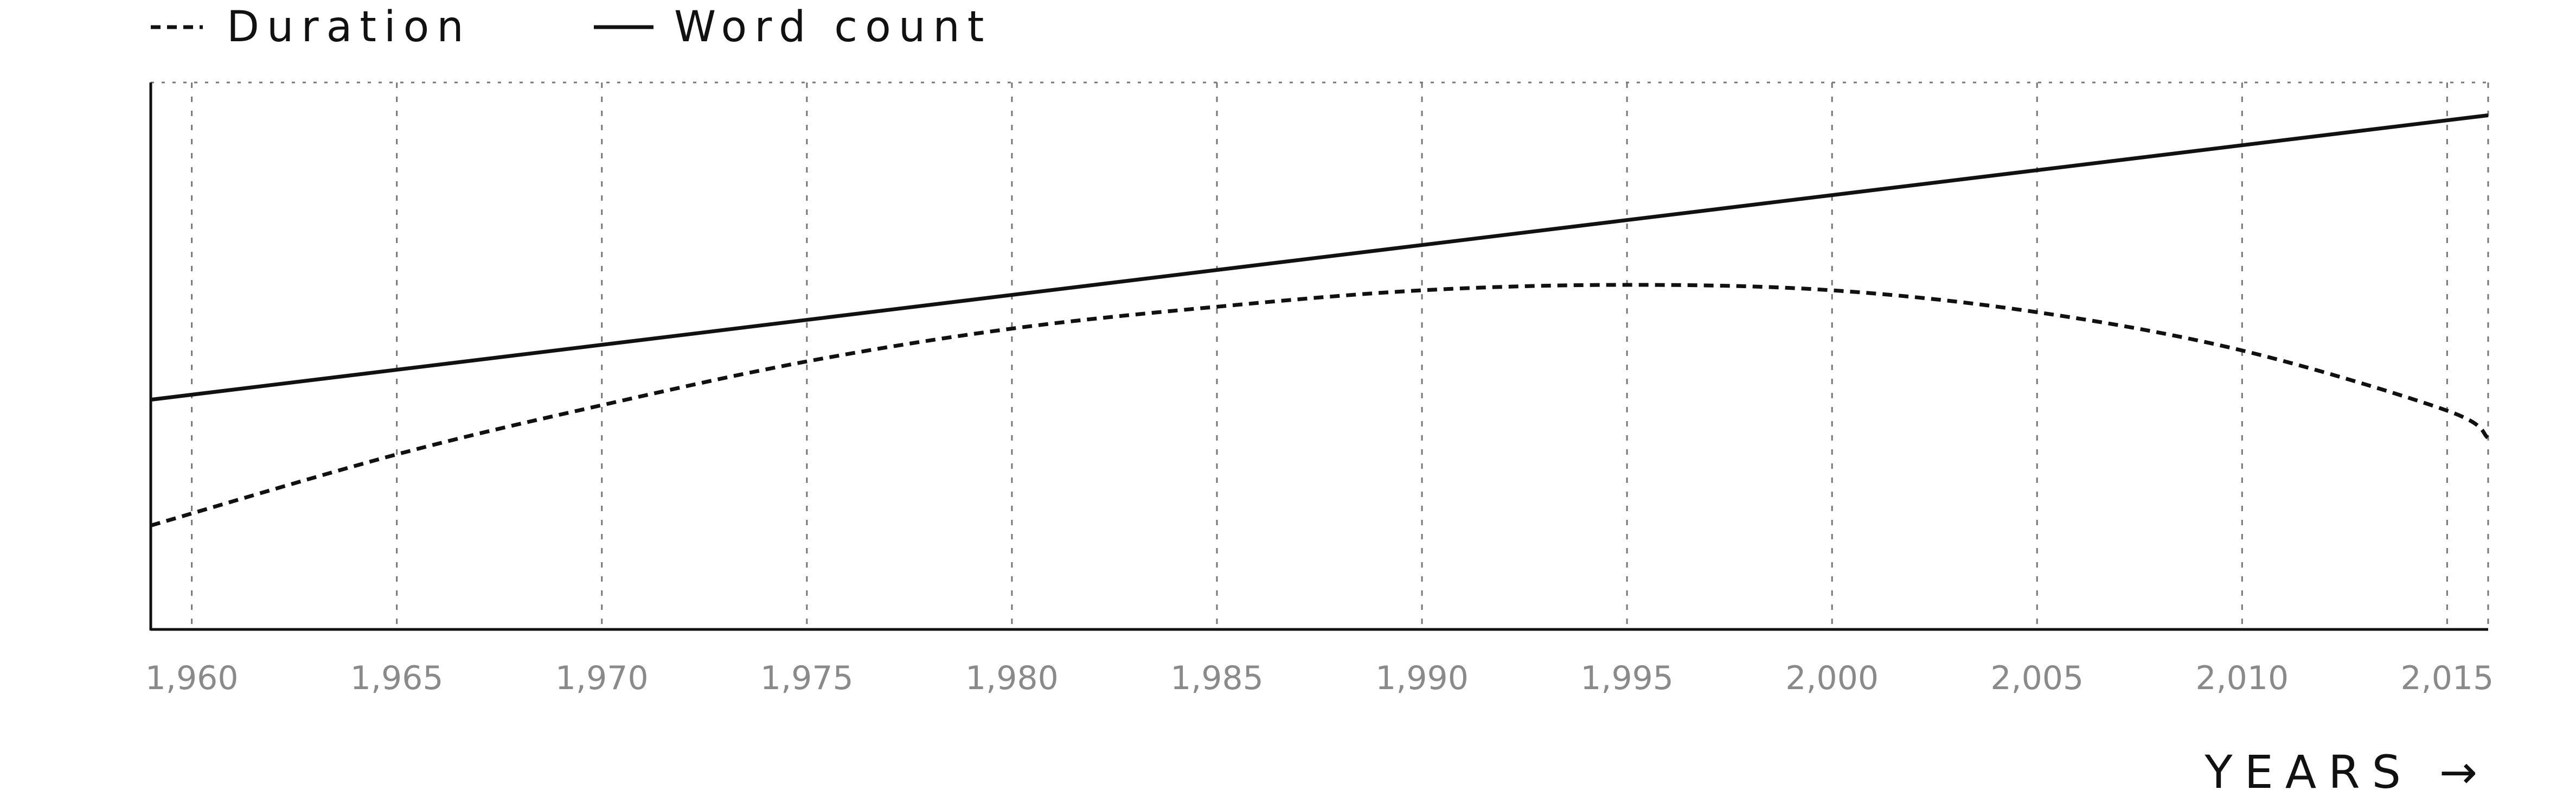  Describe the element at coordinates (1012, 678) in the screenshot. I see `x-tick-label: 1,980` at that location.